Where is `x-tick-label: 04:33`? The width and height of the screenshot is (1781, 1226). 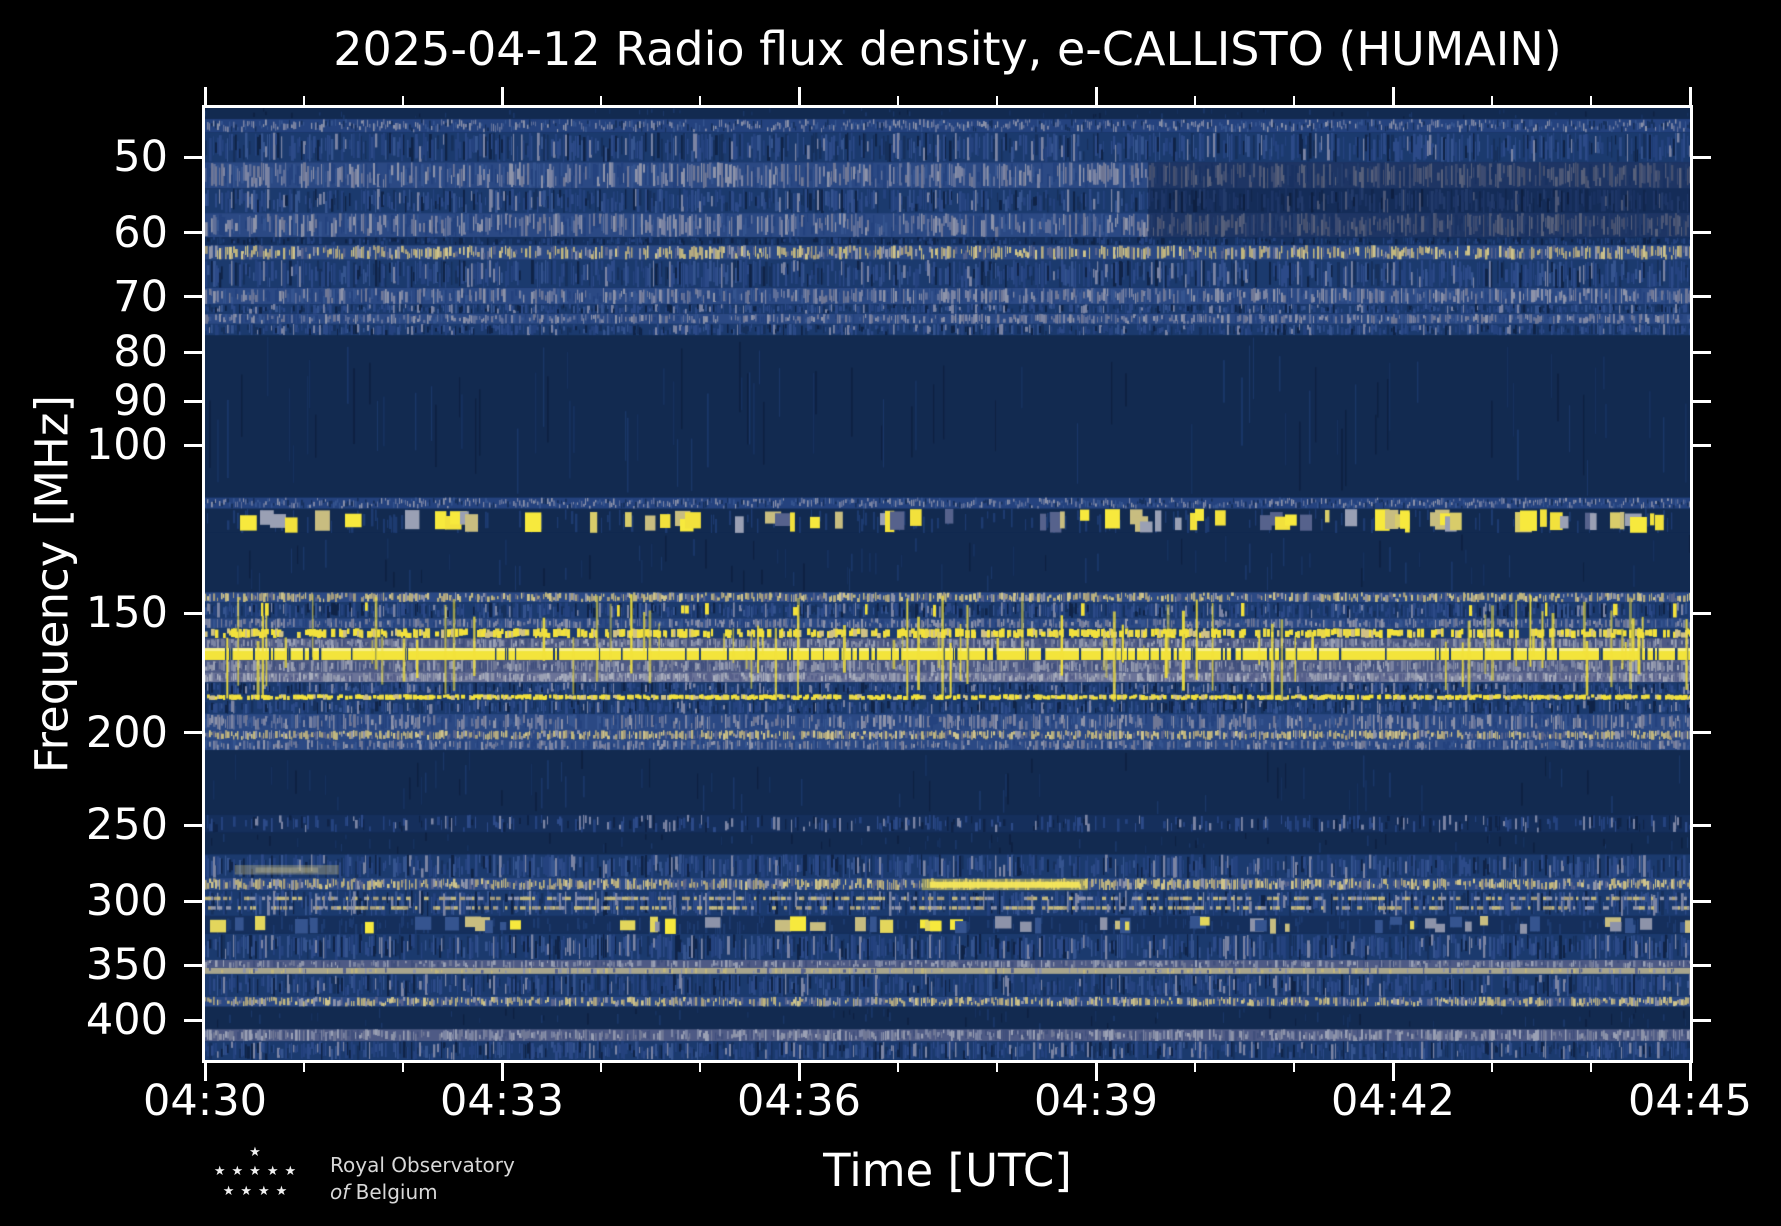 x-tick-label: 04:33 is located at coordinates (502, 1101).